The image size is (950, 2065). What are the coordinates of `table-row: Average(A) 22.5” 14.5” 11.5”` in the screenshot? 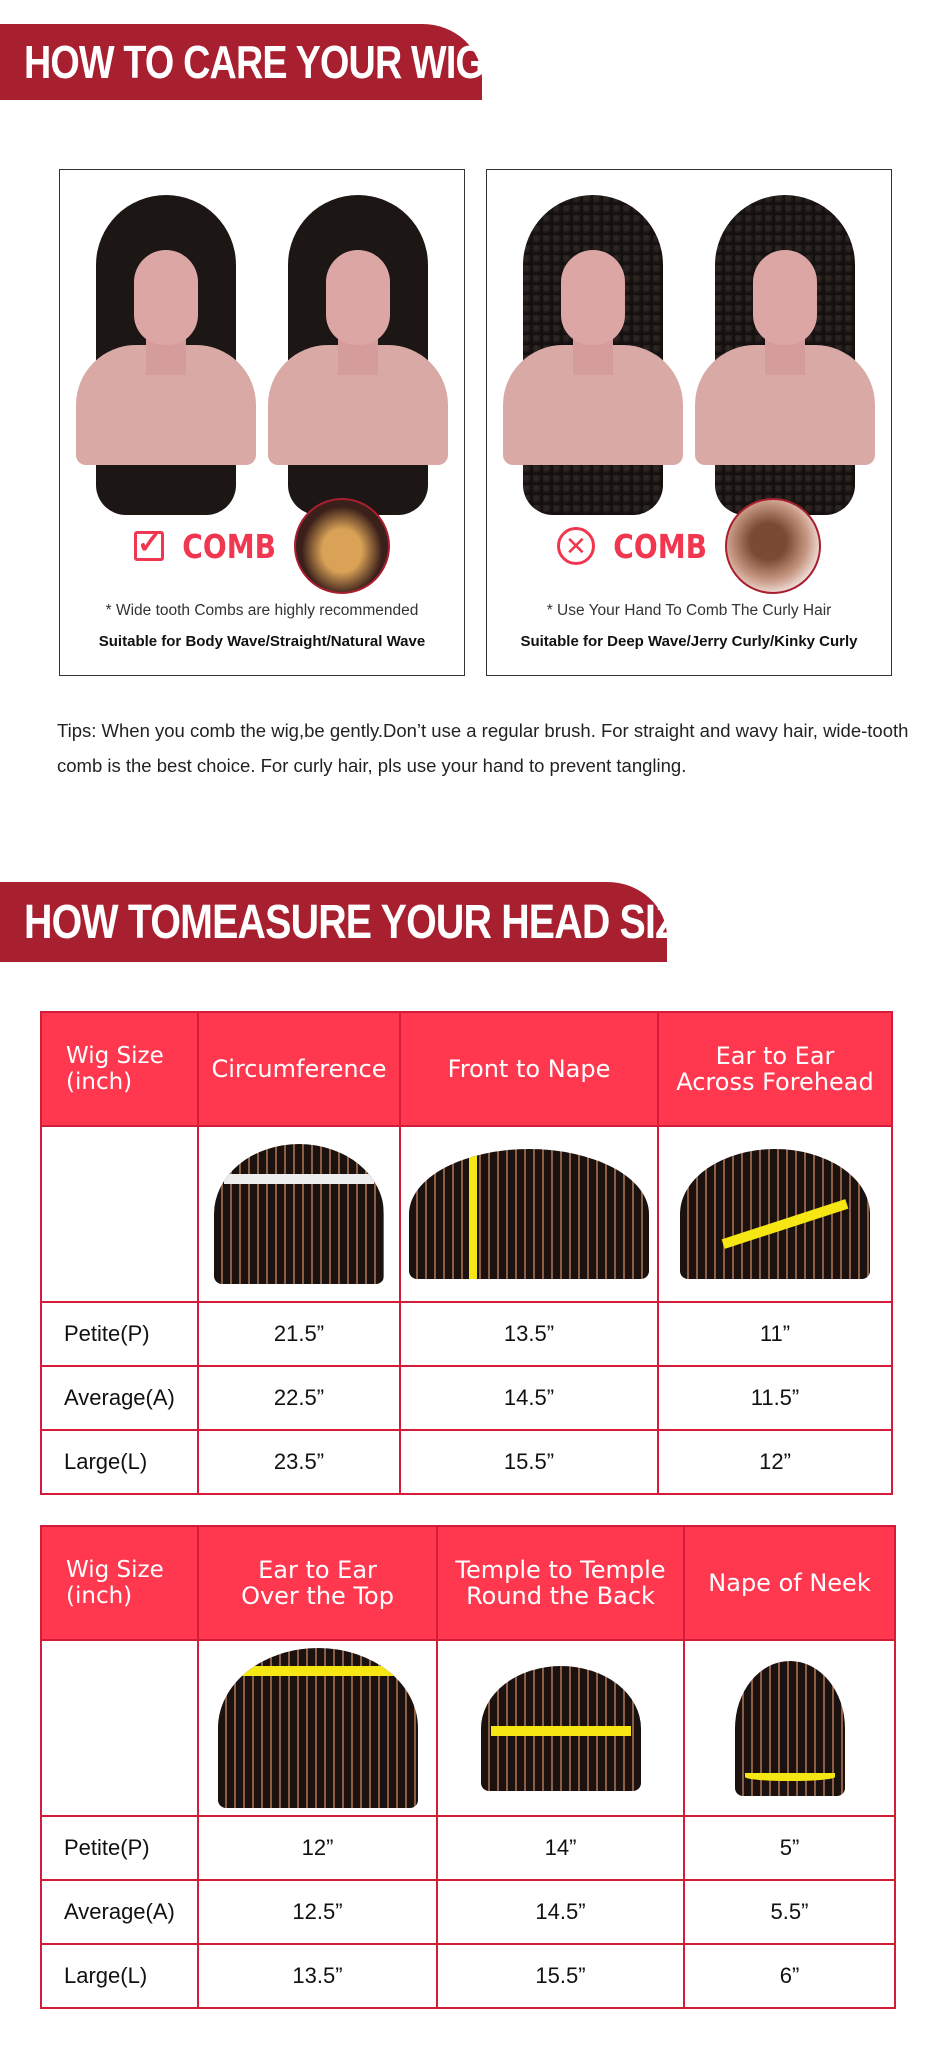 It's located at (466, 1398).